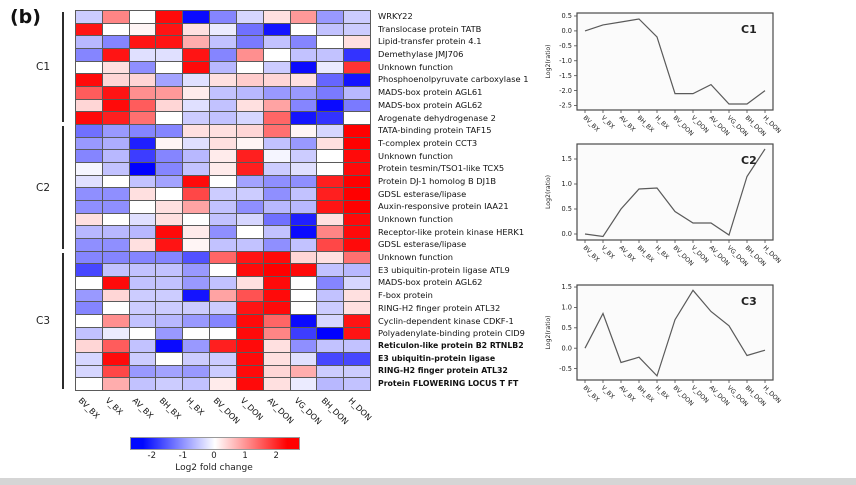 The height and width of the screenshot is (485, 856). Describe the element at coordinates (63, 188) in the screenshot. I see `cluster-bracket` at that location.